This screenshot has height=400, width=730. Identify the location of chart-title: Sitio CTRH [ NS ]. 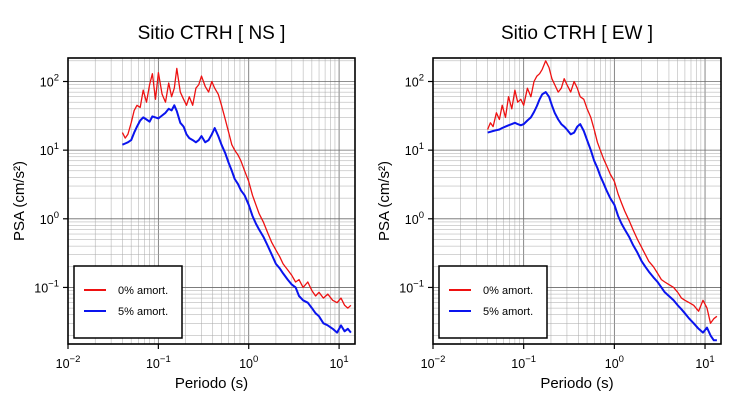
(212, 33).